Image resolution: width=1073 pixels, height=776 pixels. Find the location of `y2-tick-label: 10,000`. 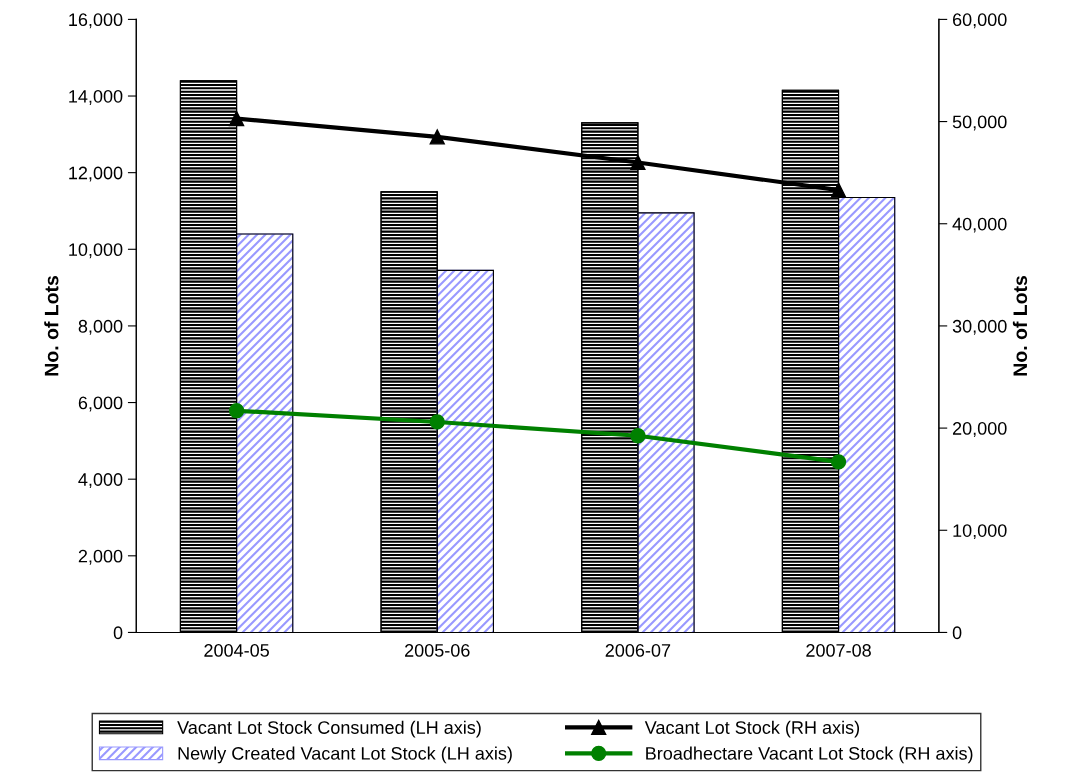

y2-tick-label: 10,000 is located at coordinates (980, 532).